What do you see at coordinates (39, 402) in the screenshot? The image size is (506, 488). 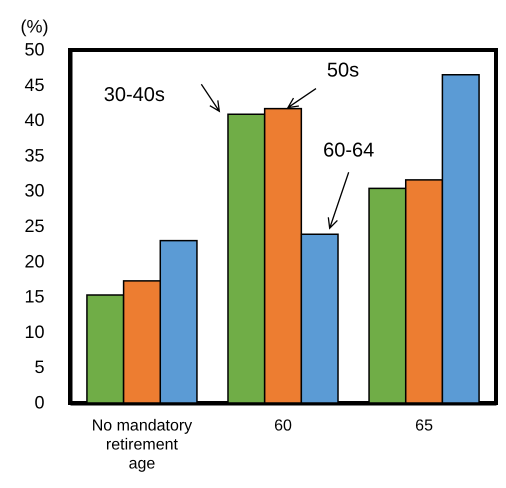 I see `y-tick-label: 0` at bounding box center [39, 402].